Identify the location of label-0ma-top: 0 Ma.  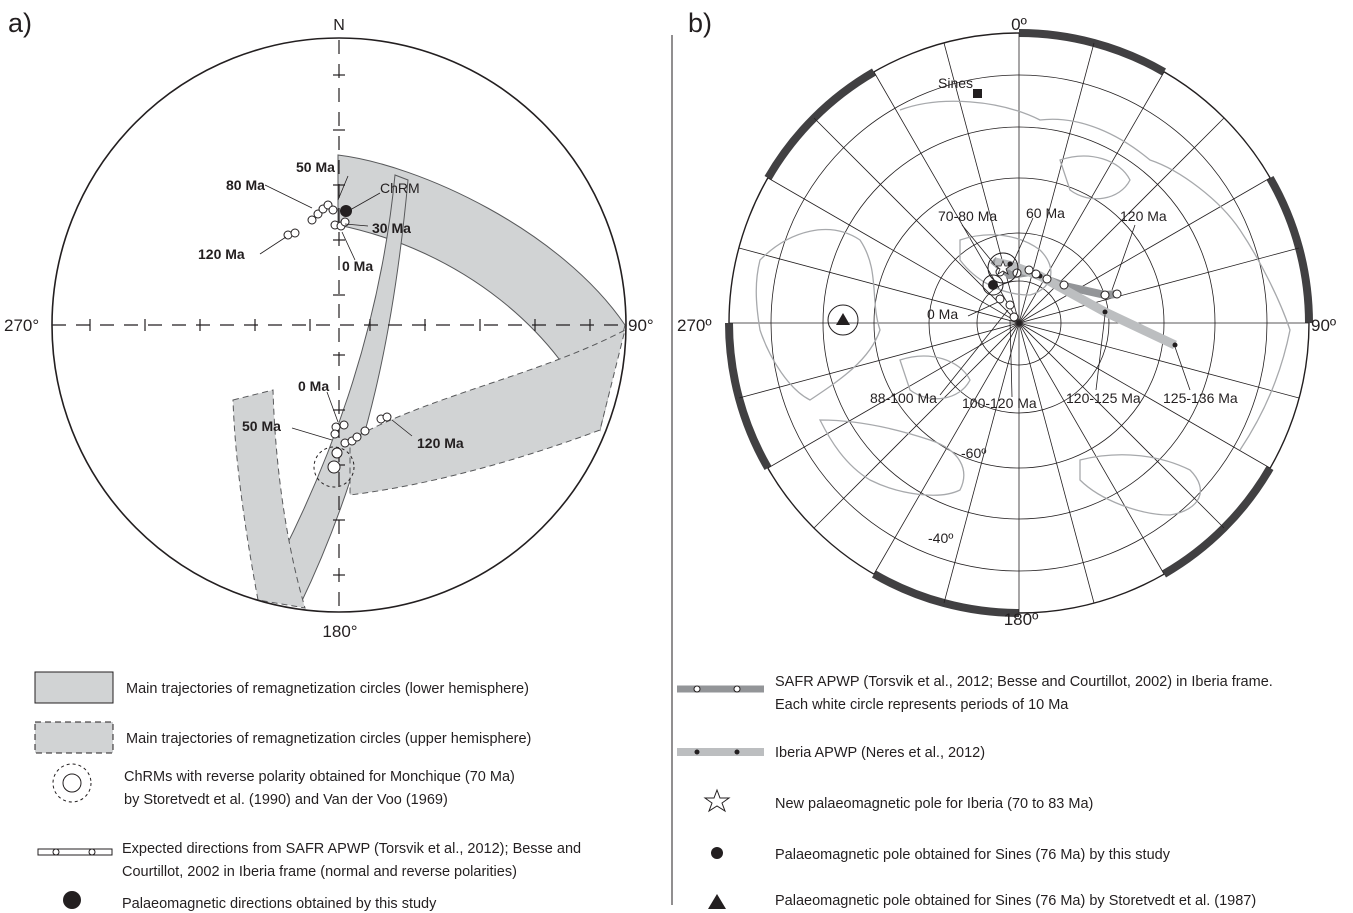
(357, 266).